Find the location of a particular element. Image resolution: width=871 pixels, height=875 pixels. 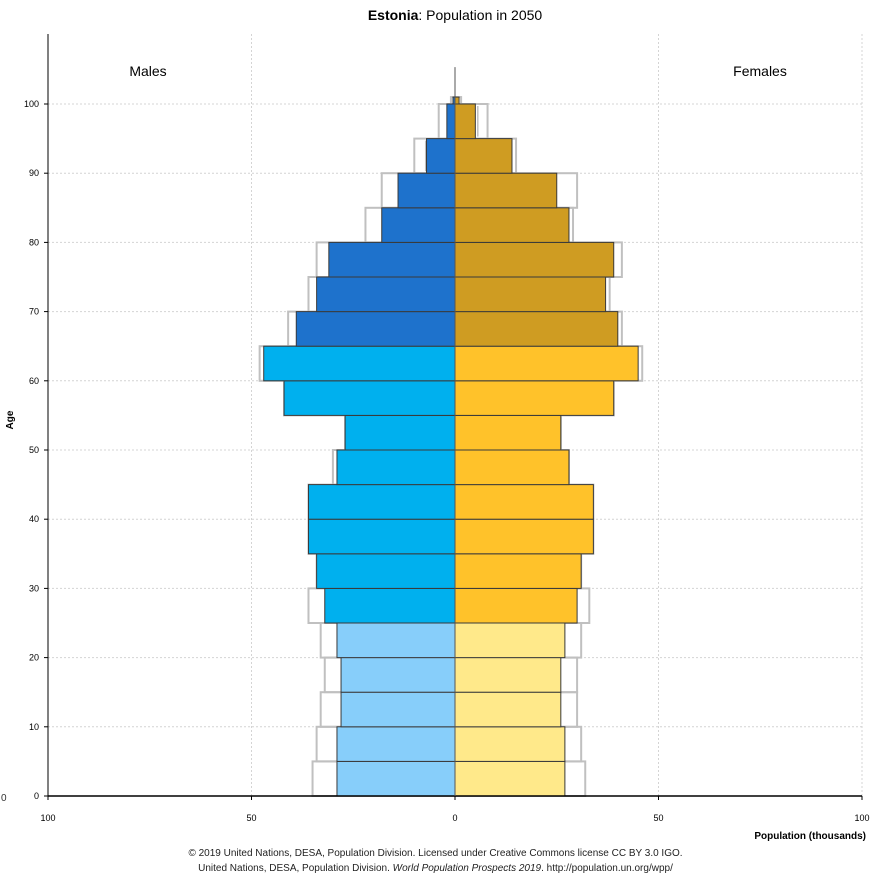

credit-line-2-italic: World Population Prospects 2019 is located at coordinates (467, 868).